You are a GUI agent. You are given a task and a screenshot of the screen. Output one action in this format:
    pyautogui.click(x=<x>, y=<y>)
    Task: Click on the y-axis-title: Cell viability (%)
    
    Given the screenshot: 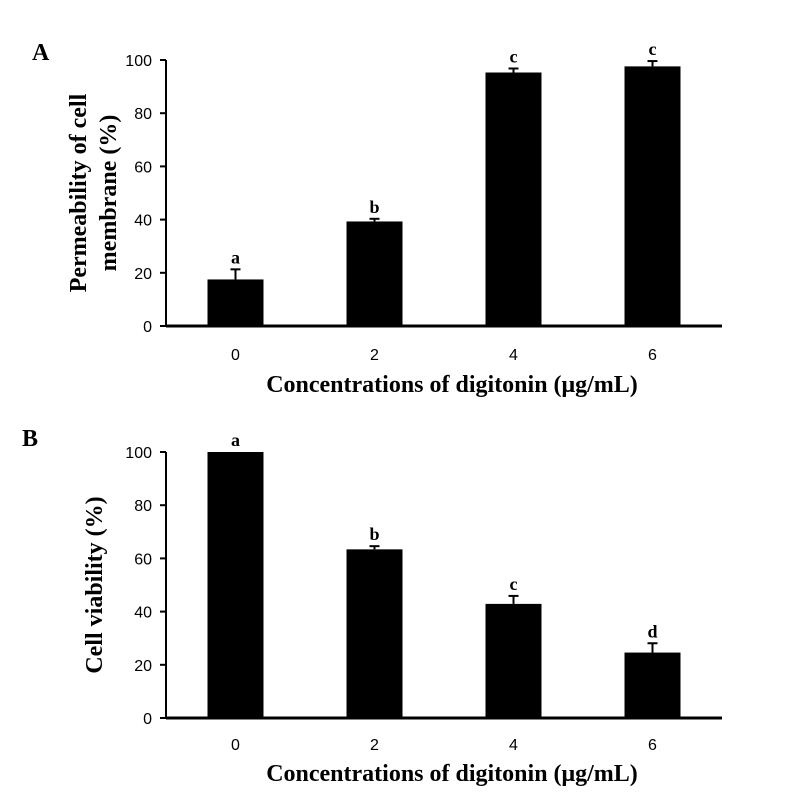 What is the action you would take?
    pyautogui.click(x=95, y=584)
    